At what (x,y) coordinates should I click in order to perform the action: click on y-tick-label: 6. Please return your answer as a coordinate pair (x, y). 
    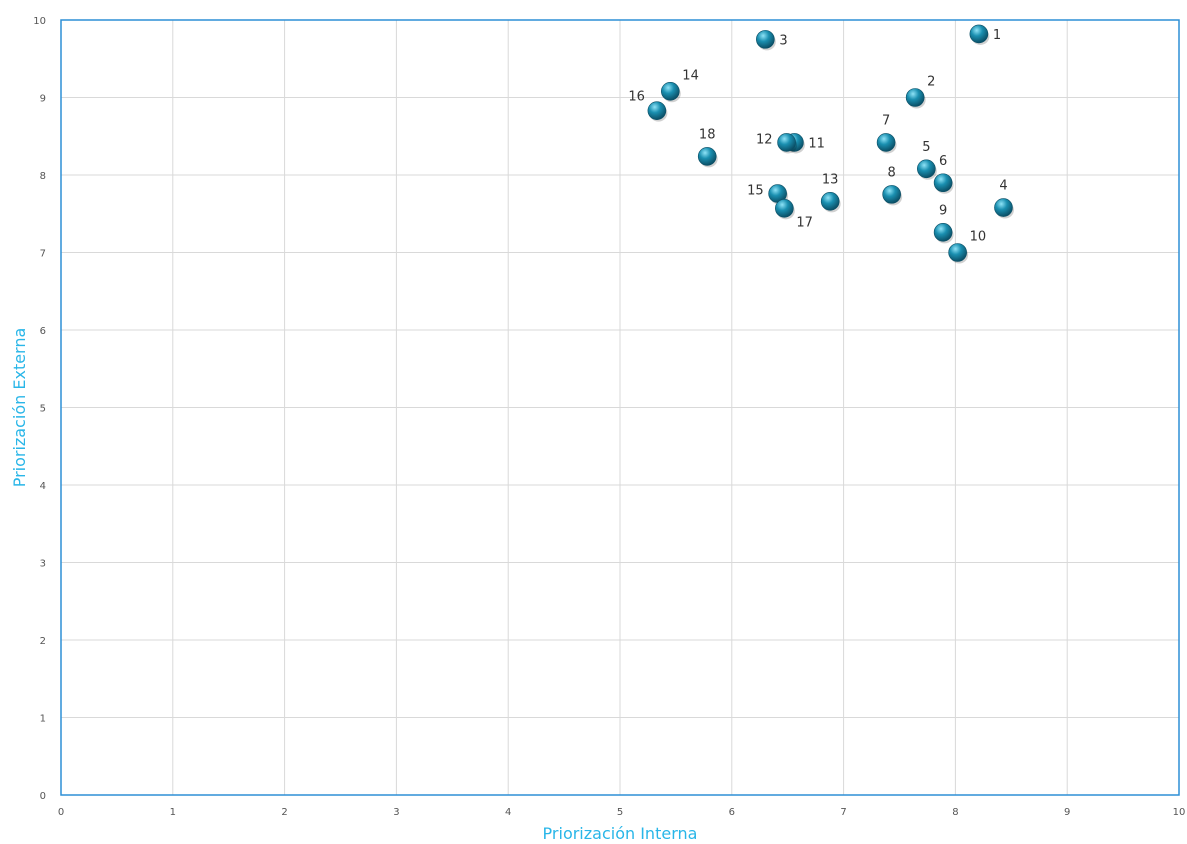
    Looking at the image, I should click on (43, 331).